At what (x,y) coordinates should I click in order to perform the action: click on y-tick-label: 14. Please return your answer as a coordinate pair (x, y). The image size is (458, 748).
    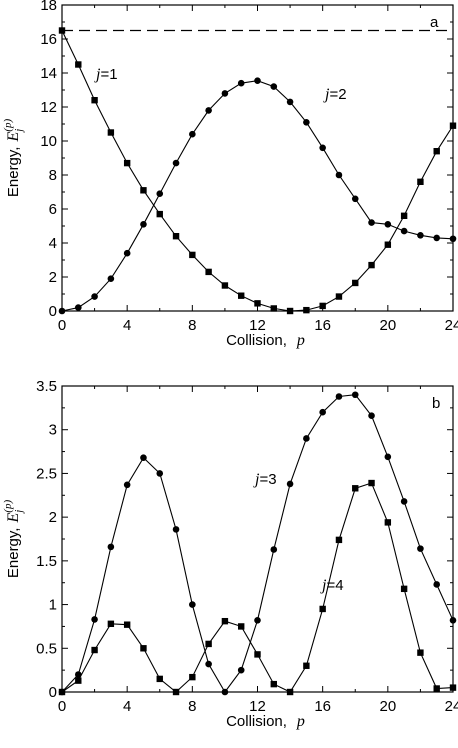
    Looking at the image, I should click on (48, 73).